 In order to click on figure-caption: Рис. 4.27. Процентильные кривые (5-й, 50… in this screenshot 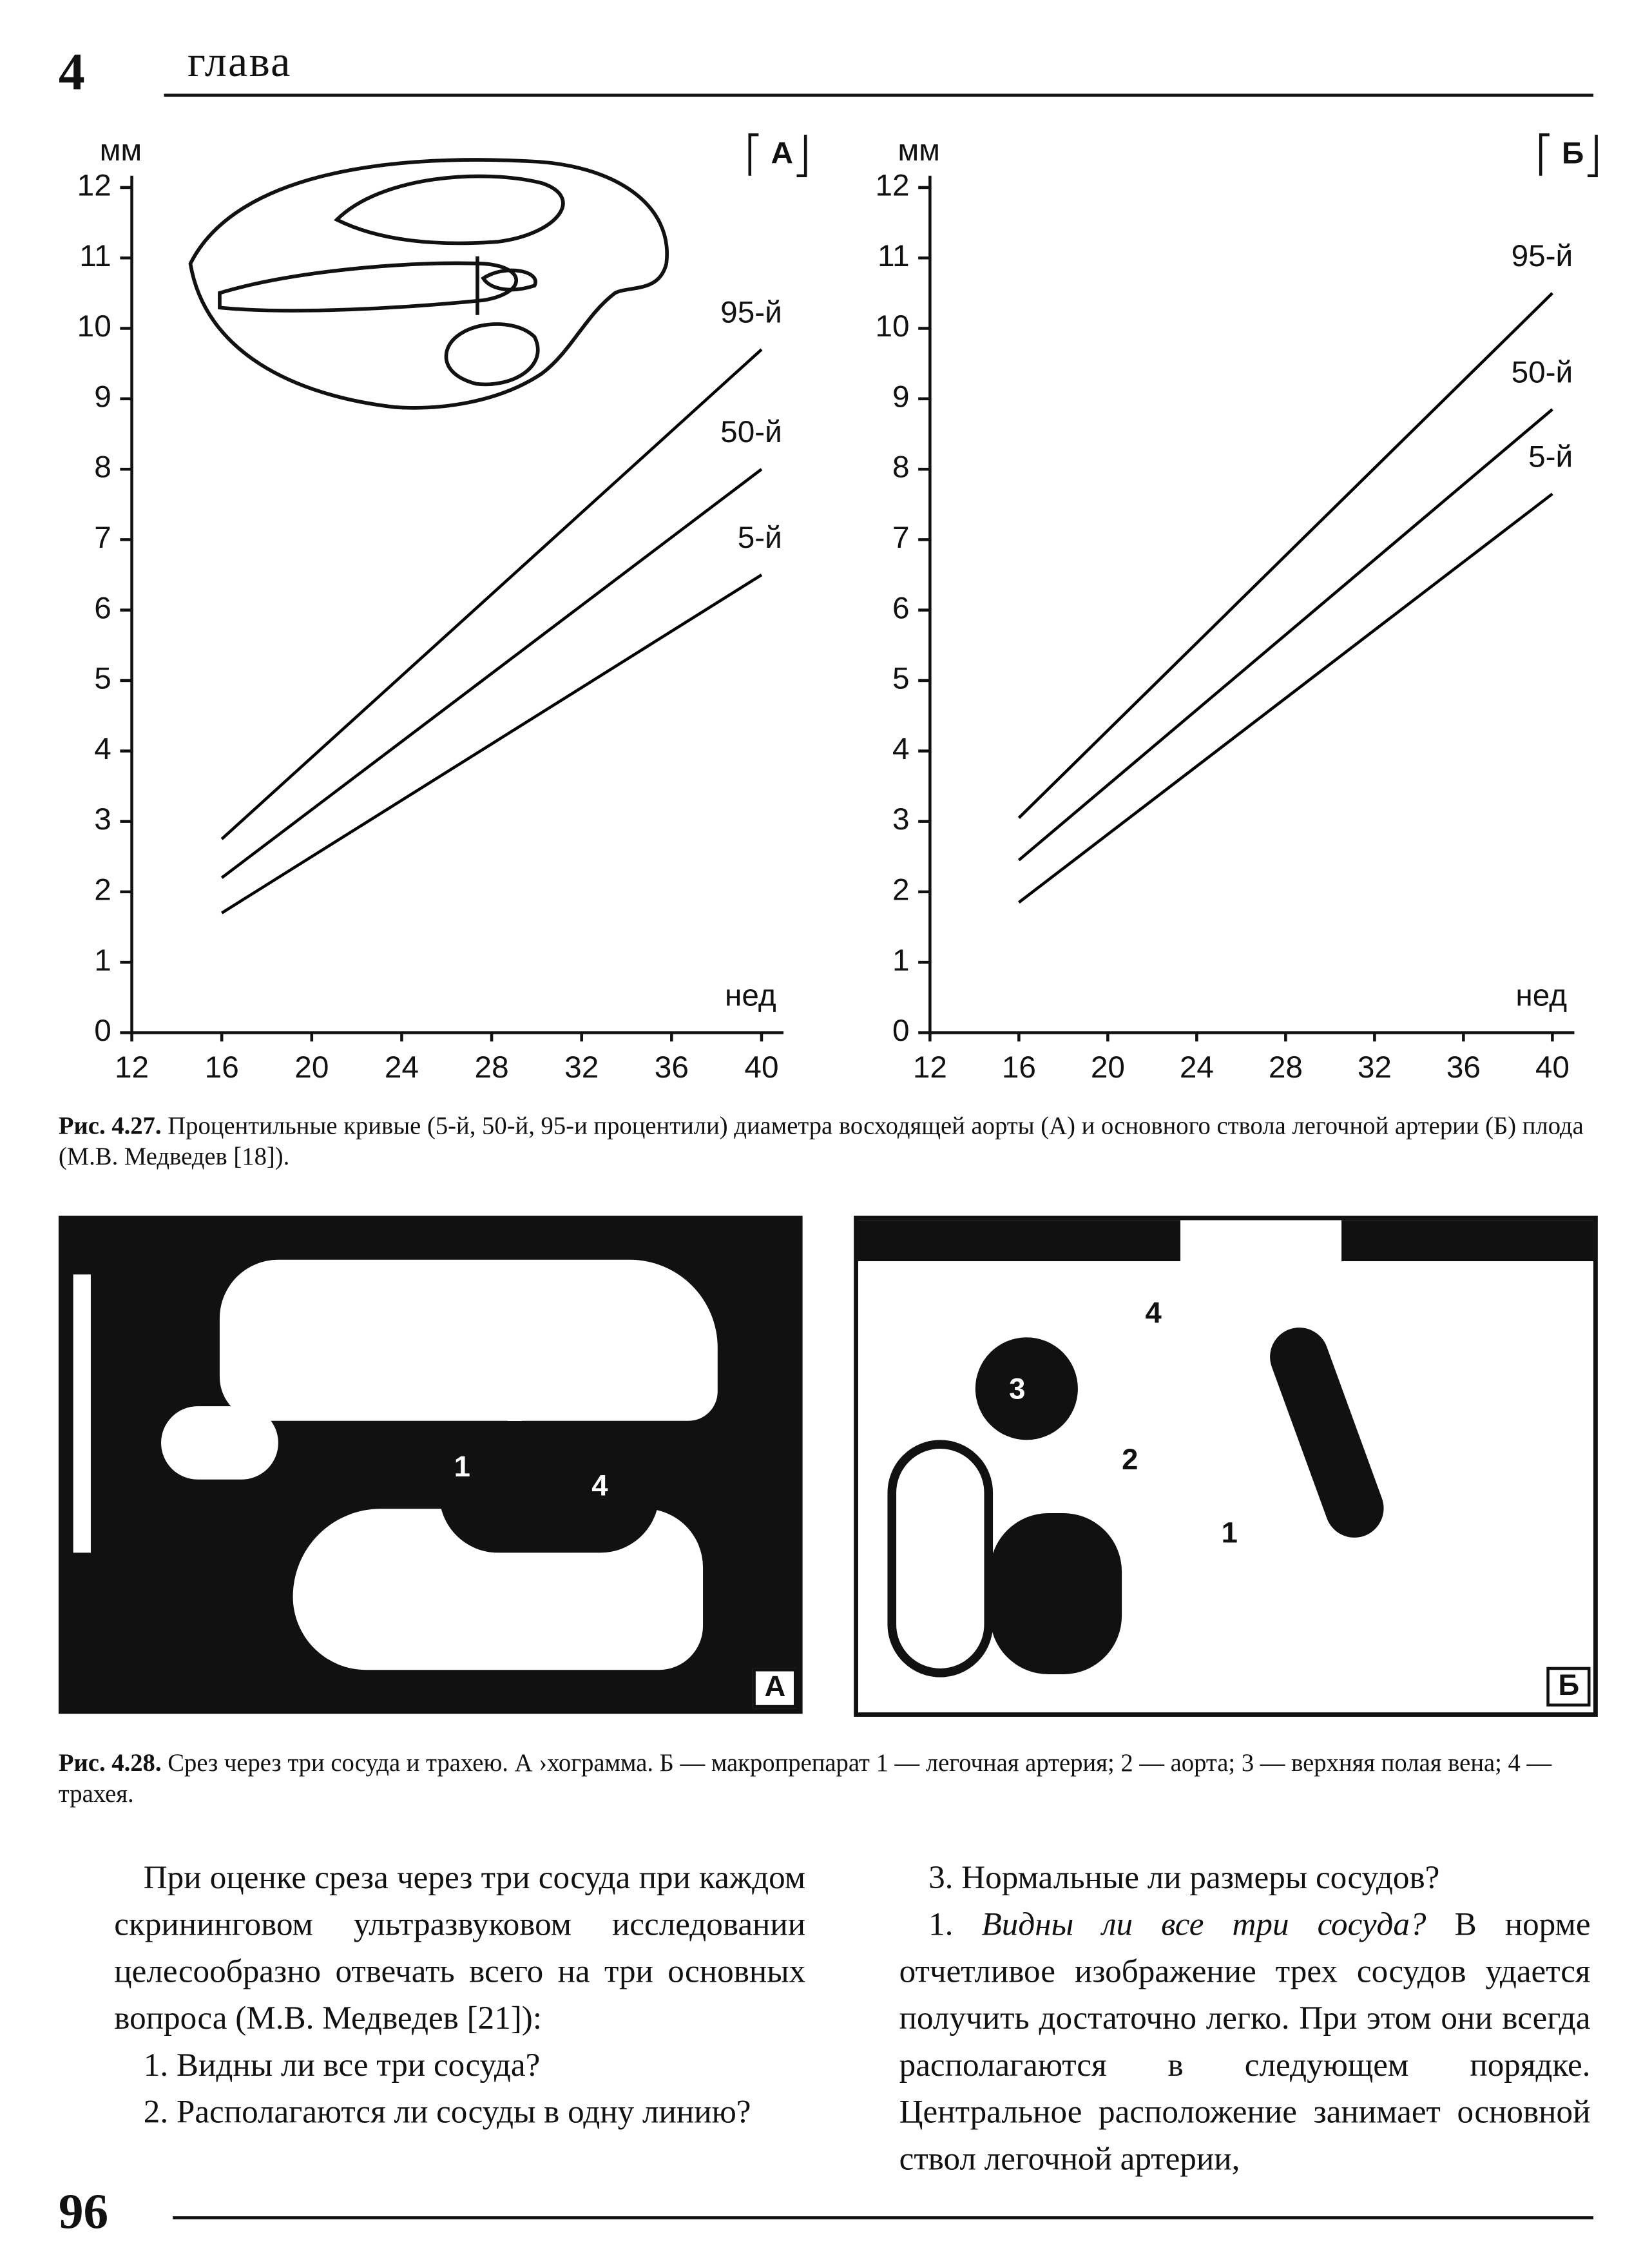, I will do `click(828, 1141)`.